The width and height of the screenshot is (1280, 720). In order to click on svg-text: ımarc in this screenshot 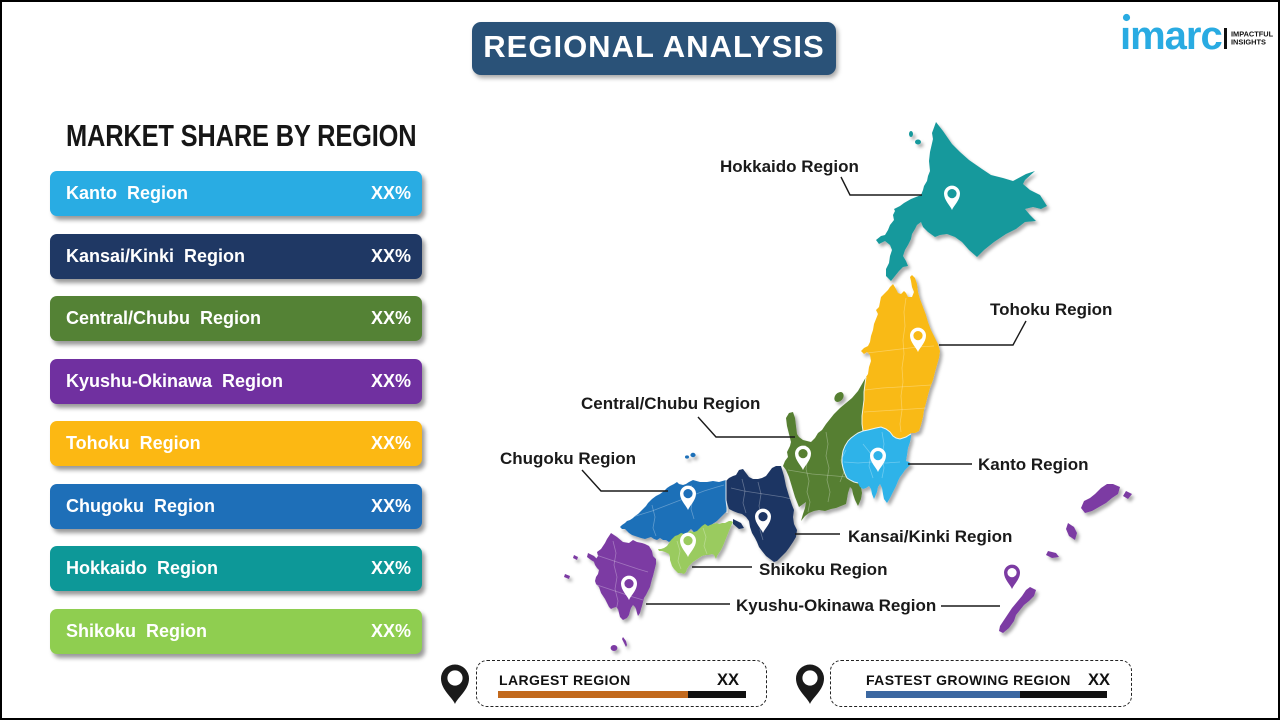, I will do `click(1171, 35)`.